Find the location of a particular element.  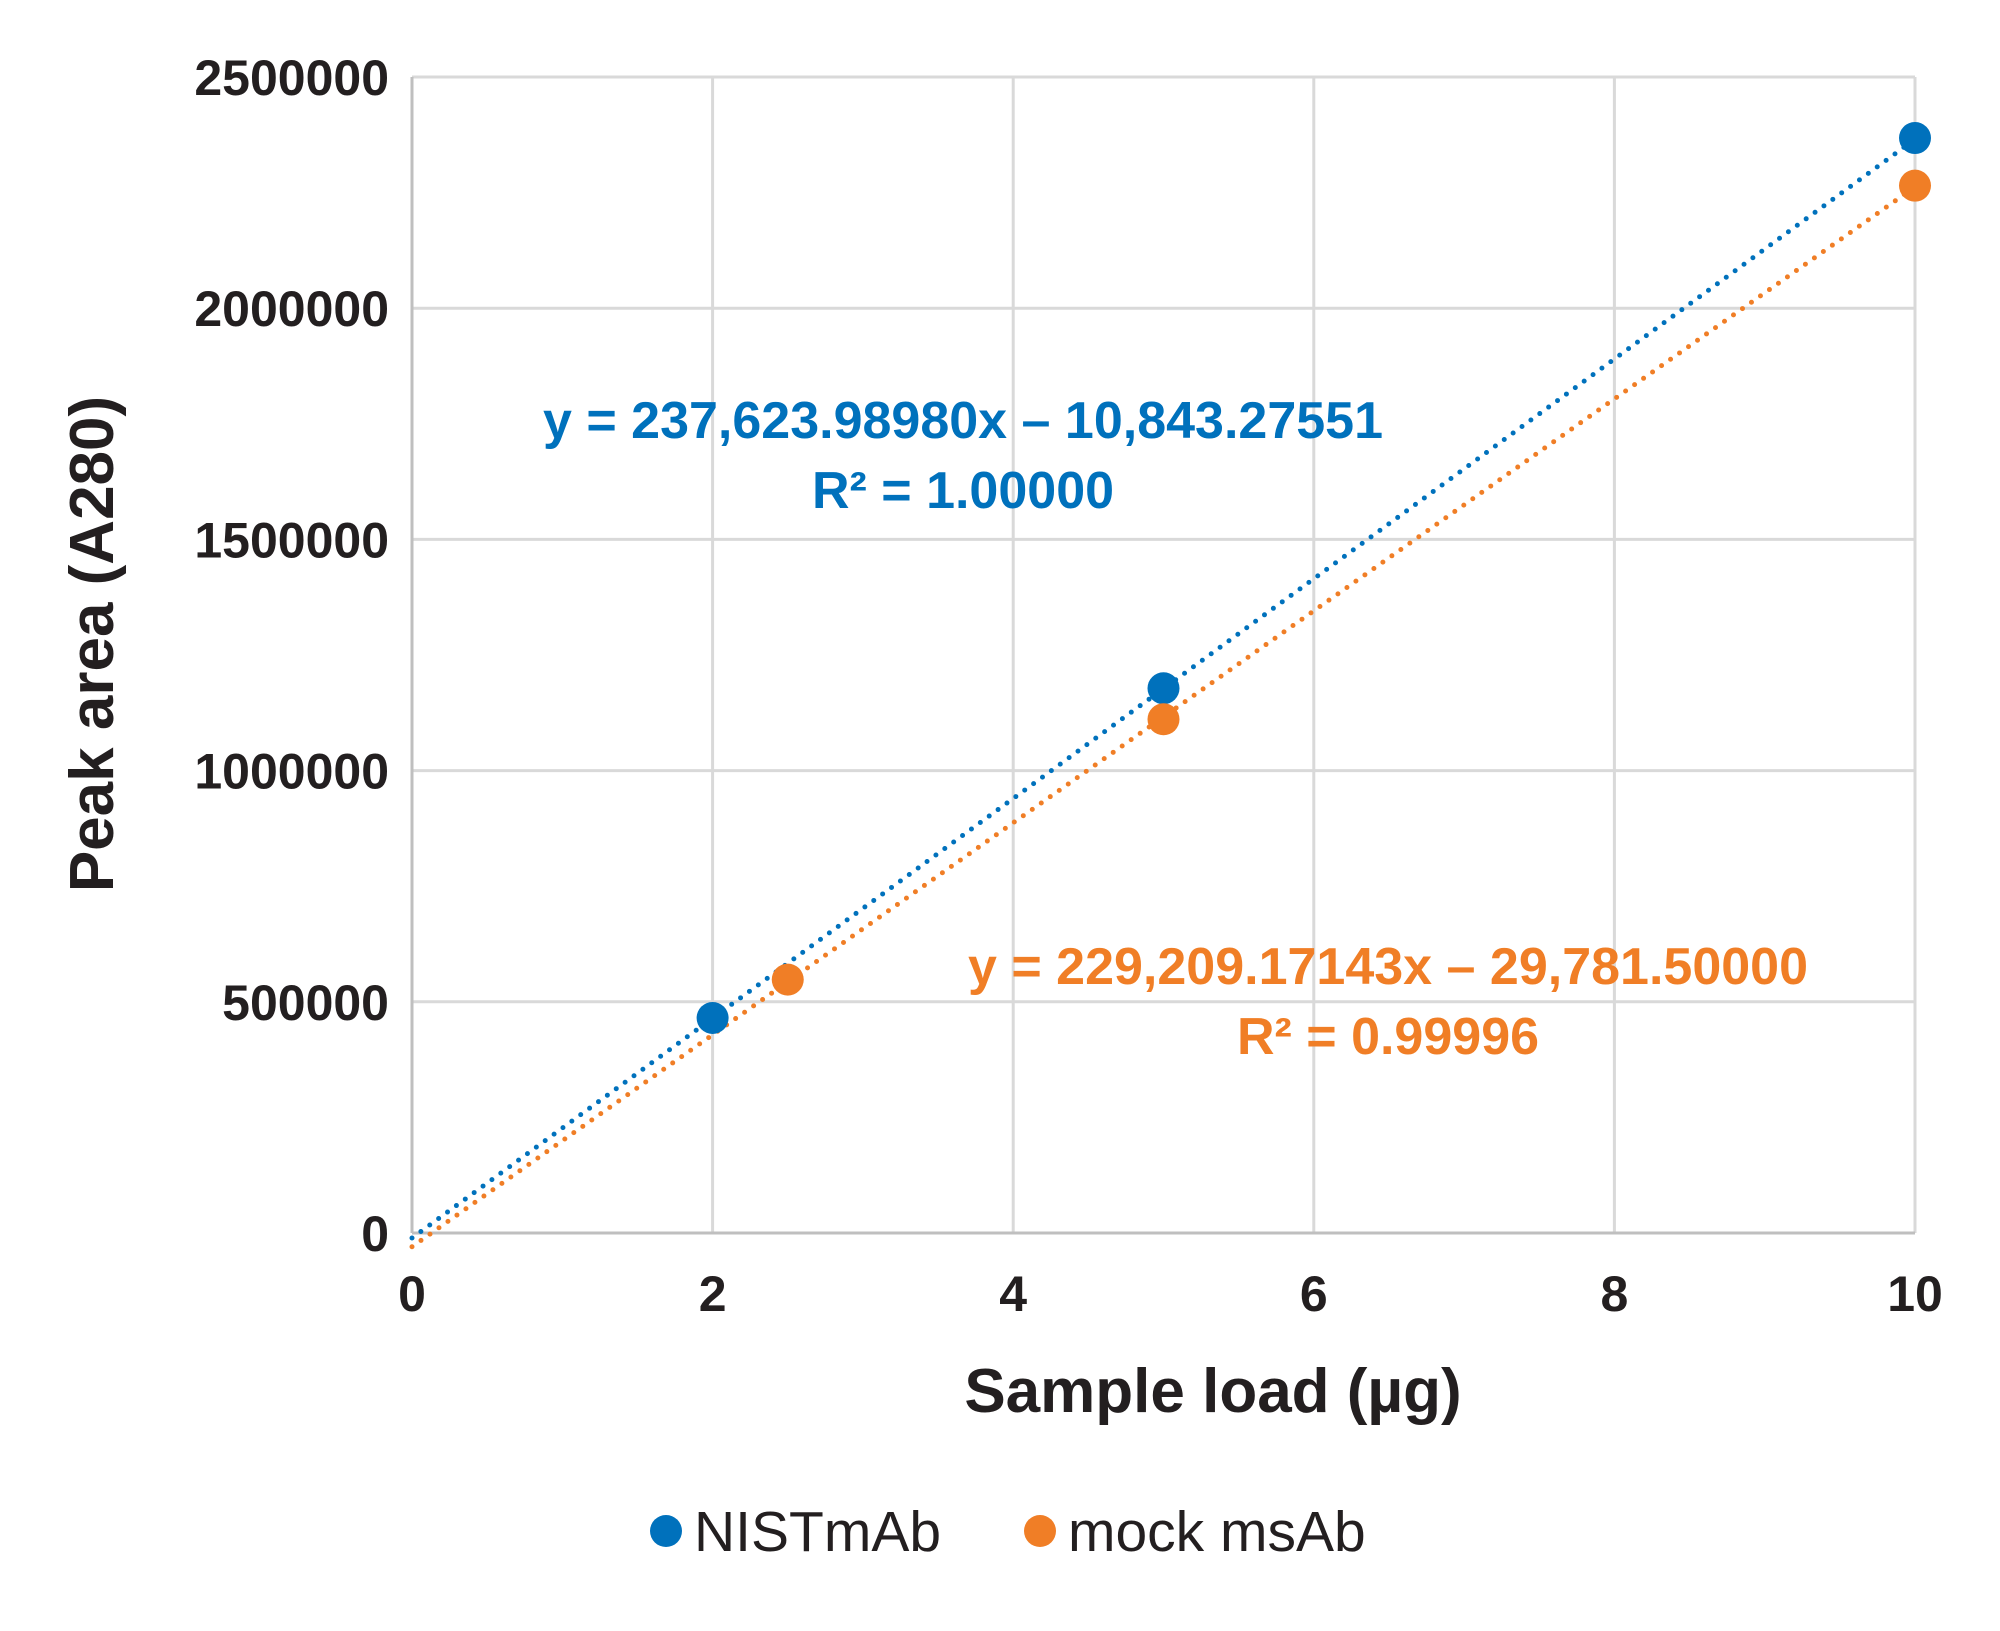

y-tick-label: 2500000 is located at coordinates (291, 78).